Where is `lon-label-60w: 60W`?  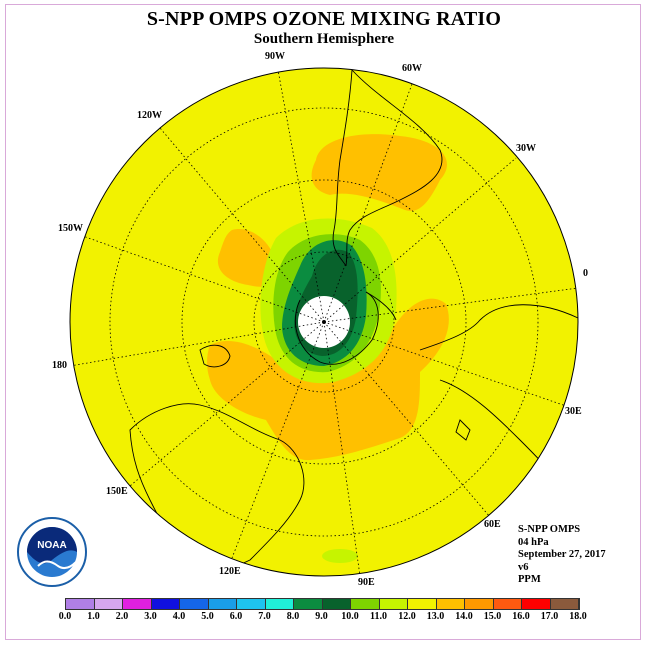 lon-label-60w: 60W is located at coordinates (412, 68).